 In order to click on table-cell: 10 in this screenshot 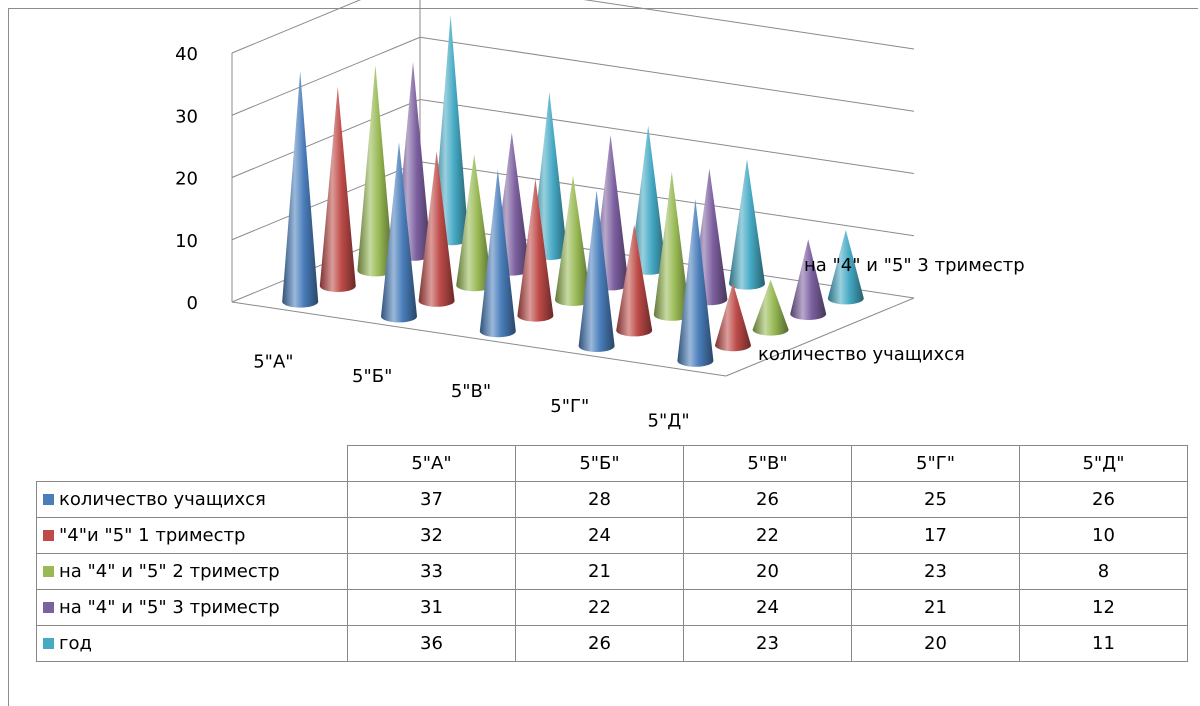, I will do `click(1103, 535)`.